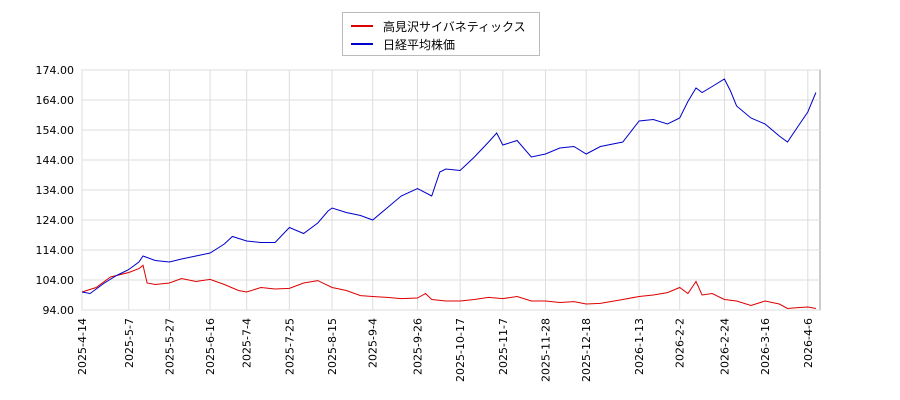  What do you see at coordinates (765, 346) in the screenshot?
I see `x-tick-label: 2026-3-16` at bounding box center [765, 346].